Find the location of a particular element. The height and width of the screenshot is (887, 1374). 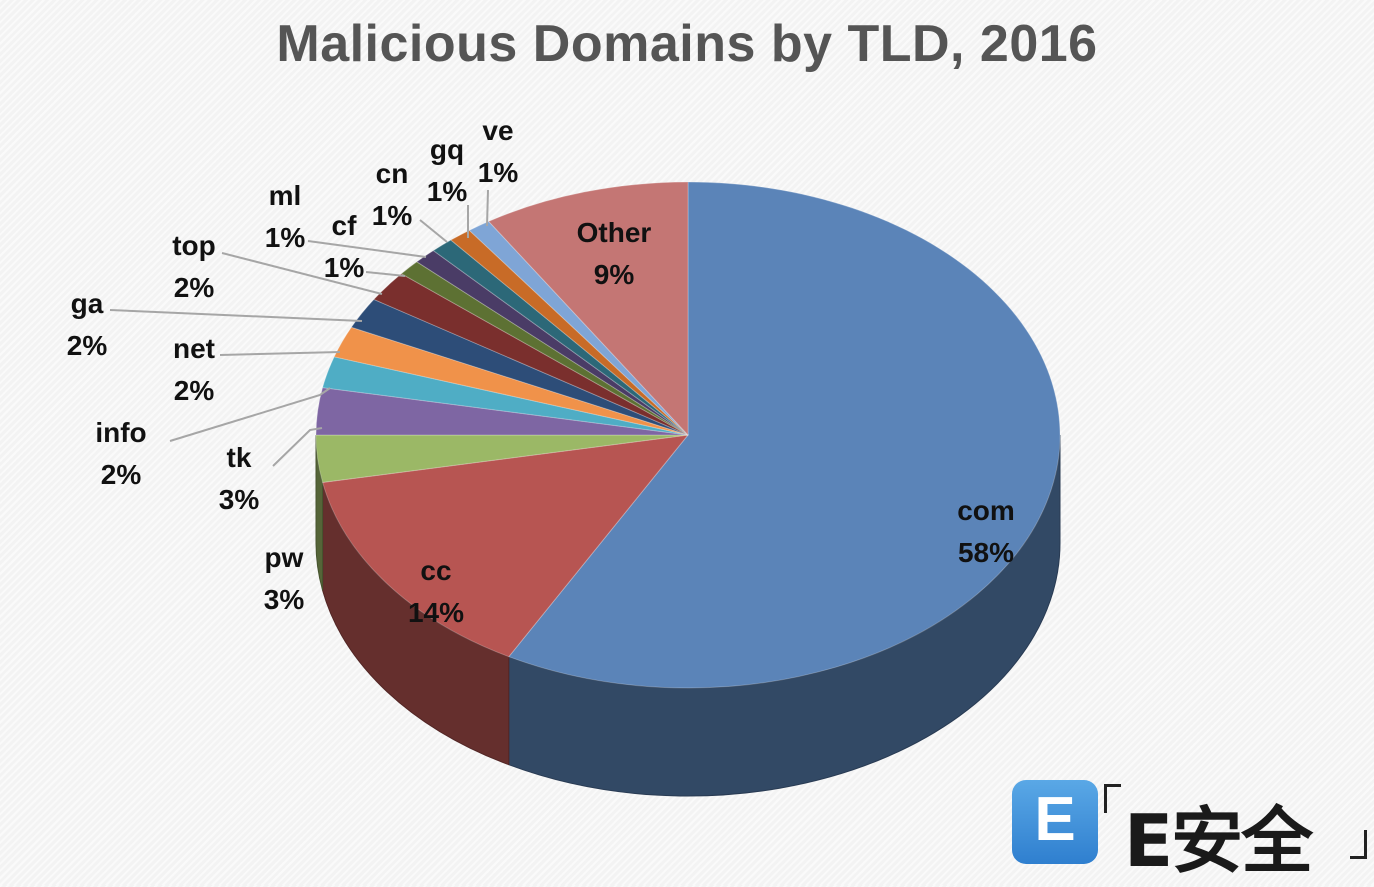

slice-value-ml: 1% is located at coordinates (285, 237).